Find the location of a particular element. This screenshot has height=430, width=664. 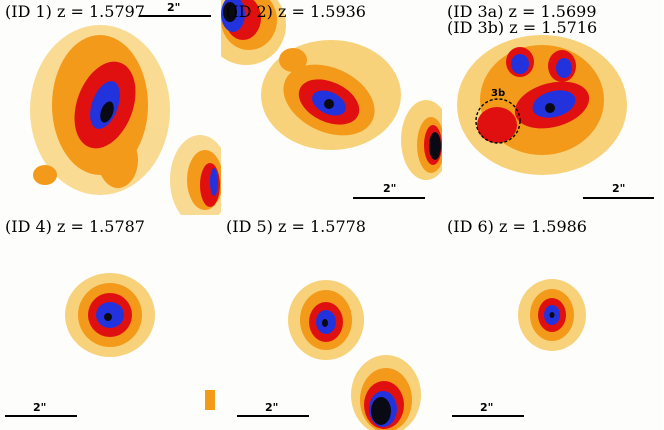

marker-label: 3b is located at coordinates (498, 93).